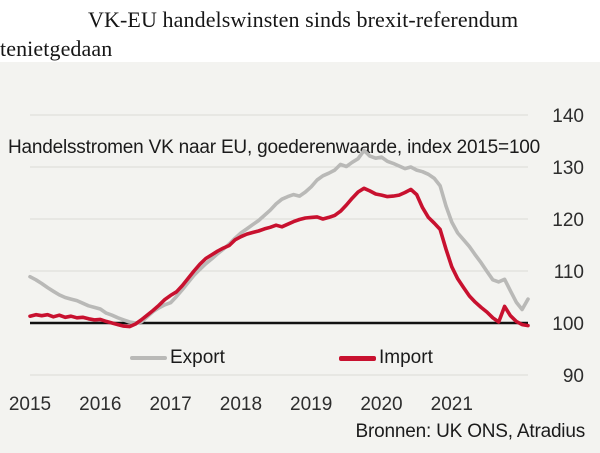 The width and height of the screenshot is (600, 453). I want to click on x-tick-label: 2015, so click(30, 404).